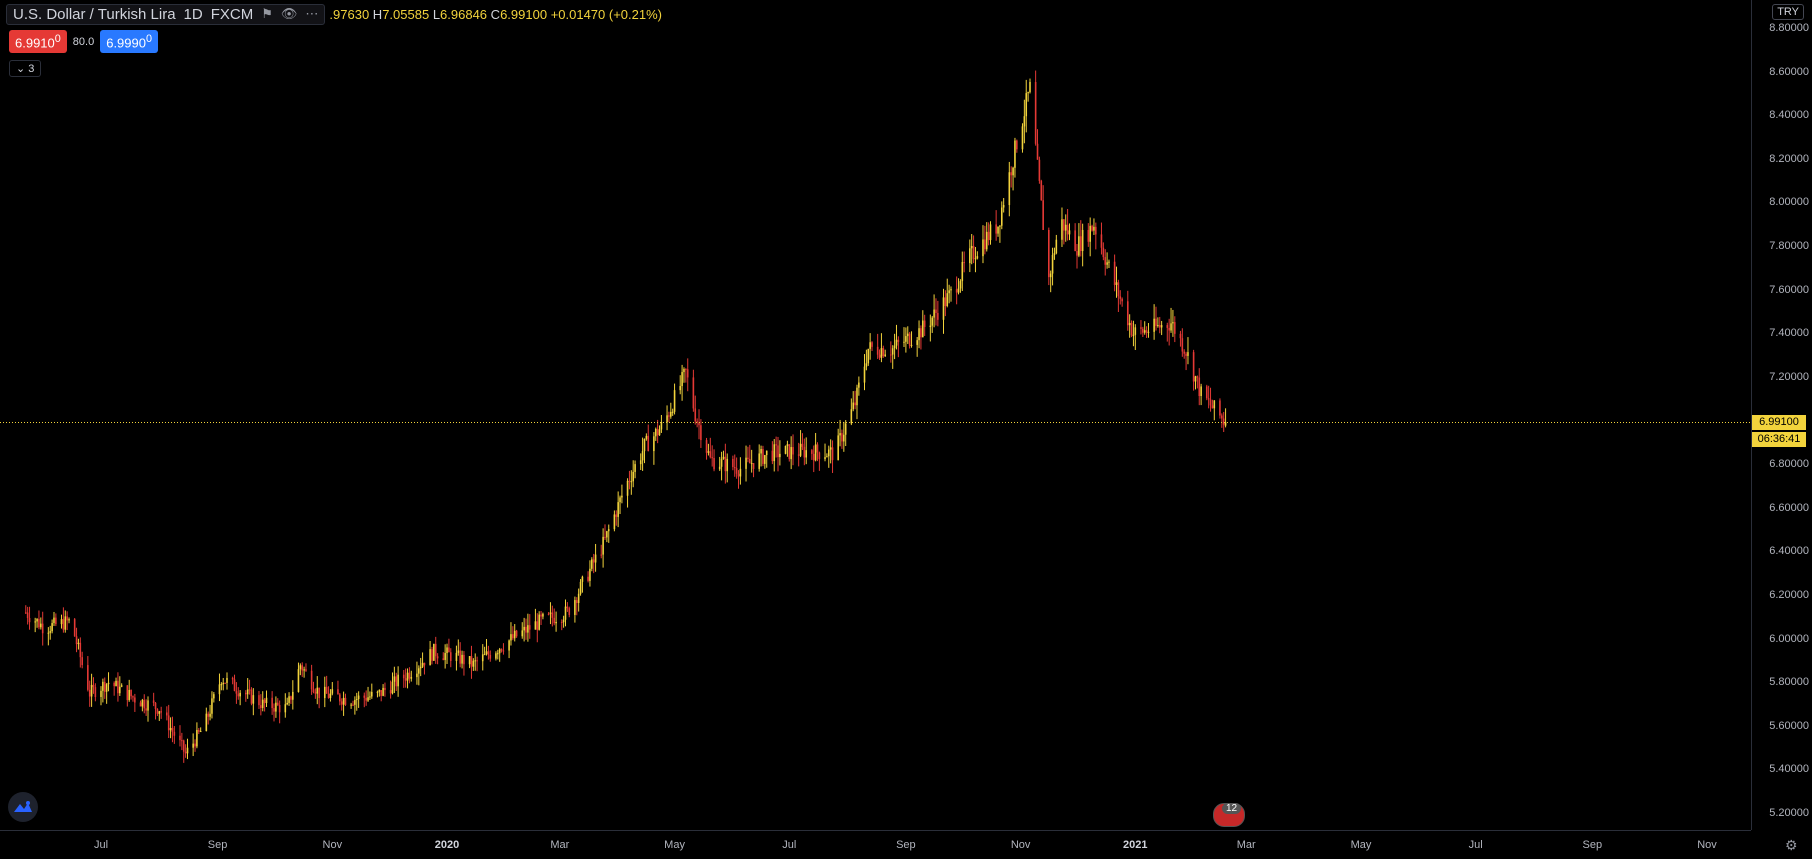 This screenshot has width=1812, height=859. Describe the element at coordinates (38, 42) in the screenshot. I see `sell-button: 6.99100` at that location.